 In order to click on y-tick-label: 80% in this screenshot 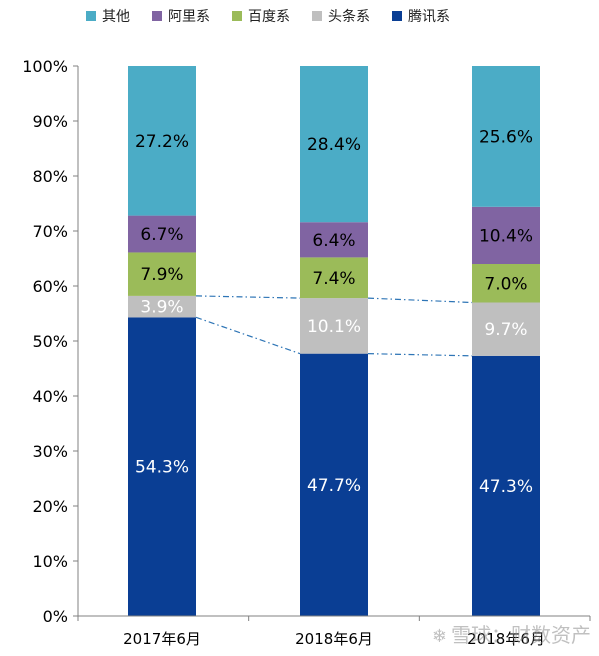, I will do `click(50, 176)`.